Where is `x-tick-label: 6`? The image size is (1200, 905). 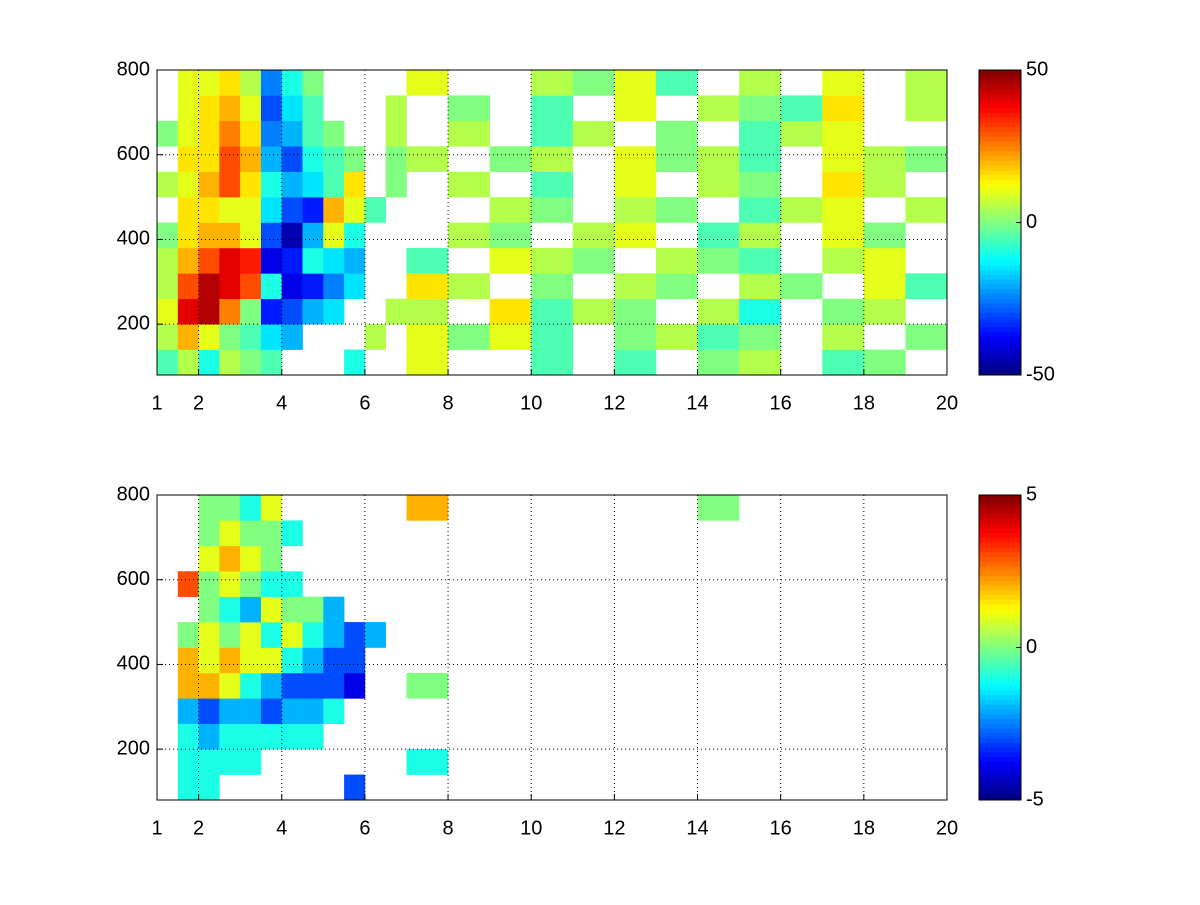
x-tick-label: 6 is located at coordinates (364, 403).